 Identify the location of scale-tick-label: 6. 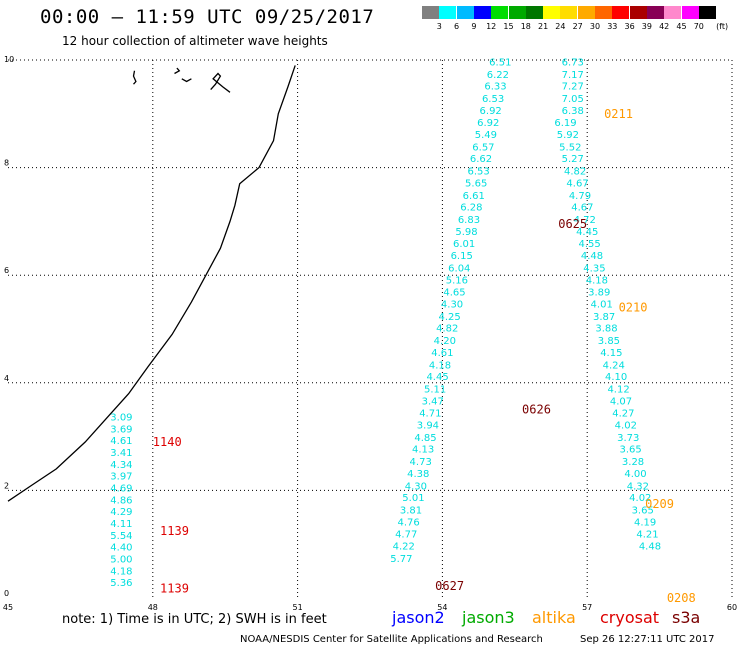
(457, 26).